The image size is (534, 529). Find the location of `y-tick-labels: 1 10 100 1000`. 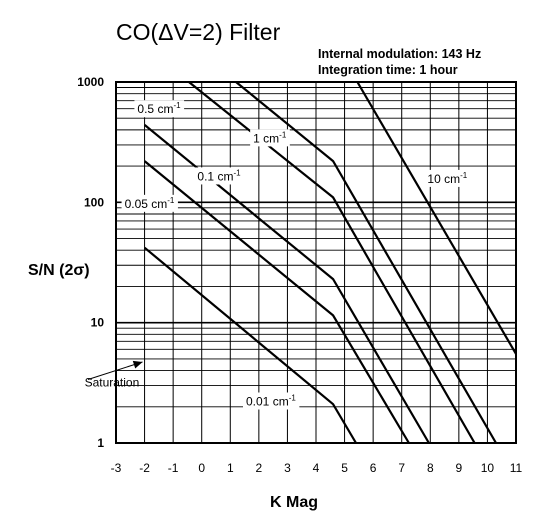

y-tick-labels: 1 10 100 1000 is located at coordinates (90, 262).